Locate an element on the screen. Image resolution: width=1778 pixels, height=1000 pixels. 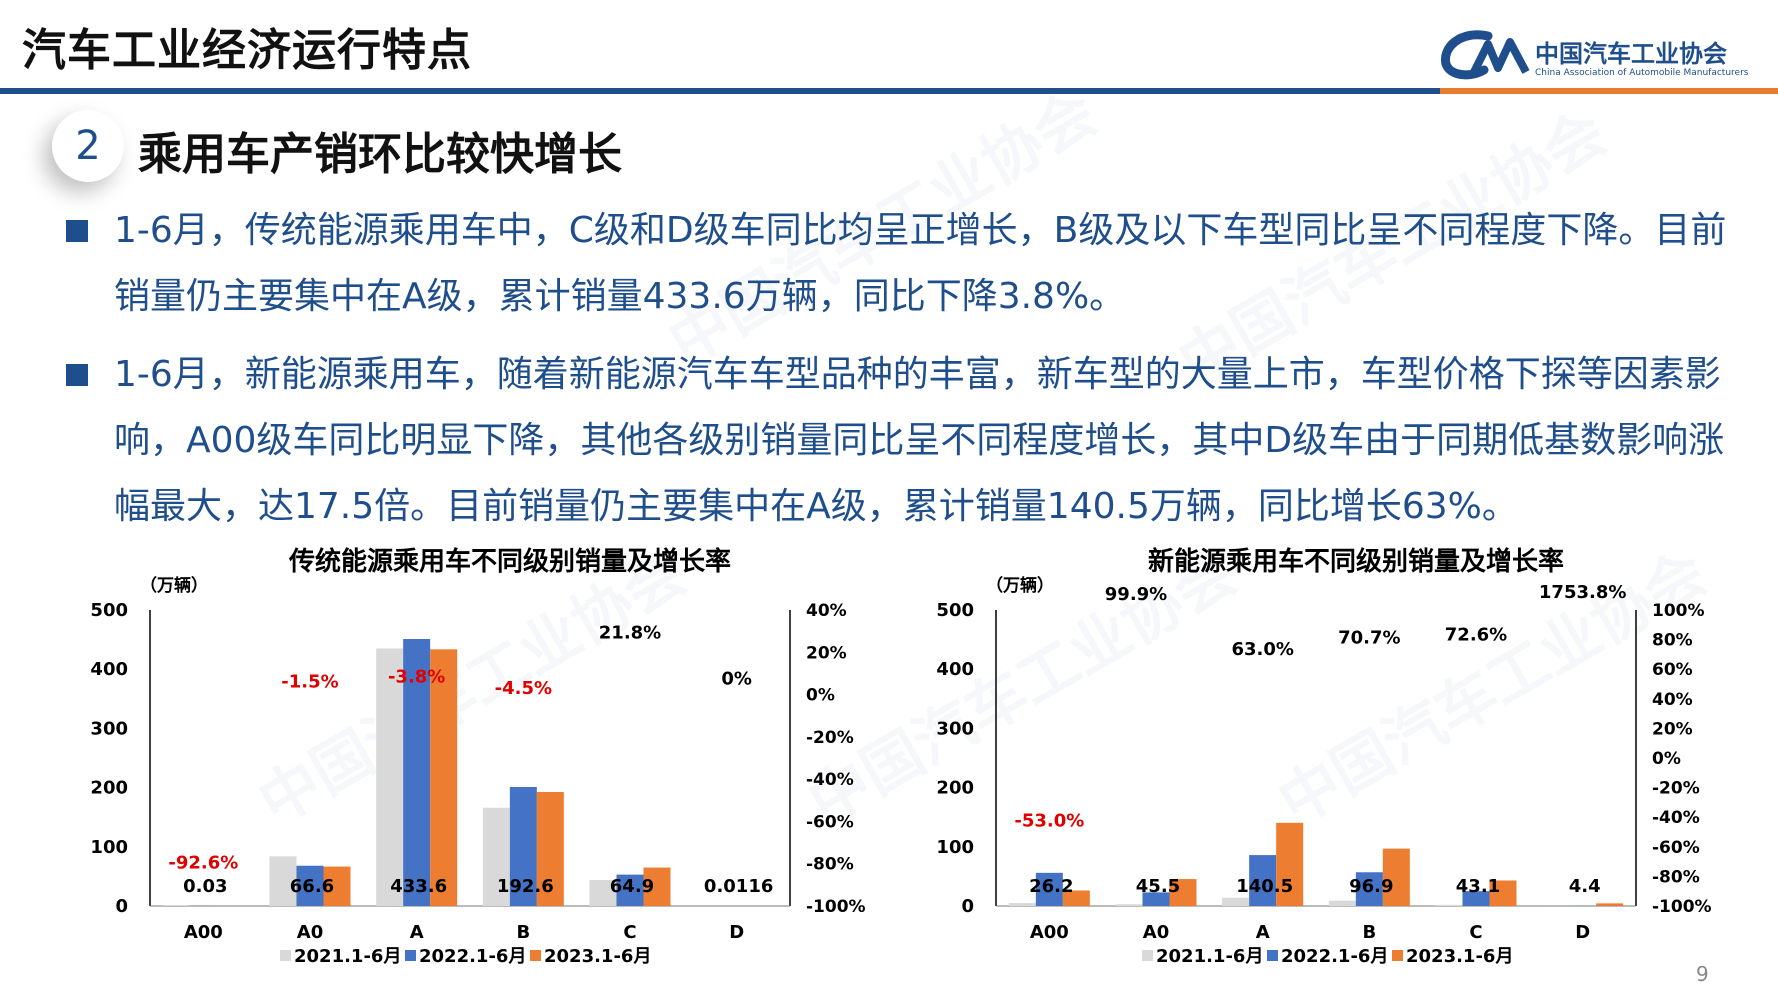
x-tick-label: C is located at coordinates (629, 932).